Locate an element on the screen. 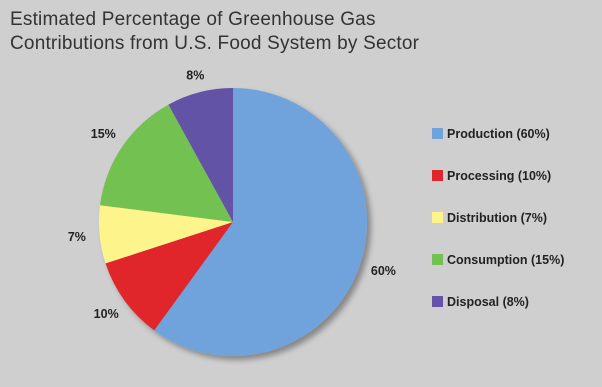 This screenshot has width=602, height=387. legend-swatch-distribution is located at coordinates (437, 217).